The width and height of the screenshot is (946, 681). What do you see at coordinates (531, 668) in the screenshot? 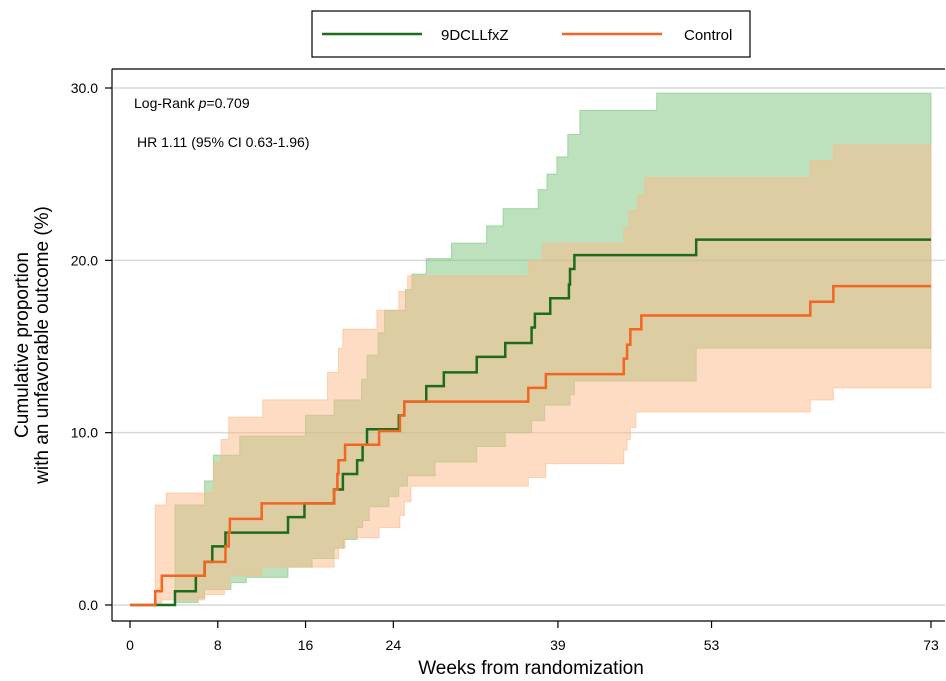
I see `x-axis-title: Weeks from randomization` at bounding box center [531, 668].